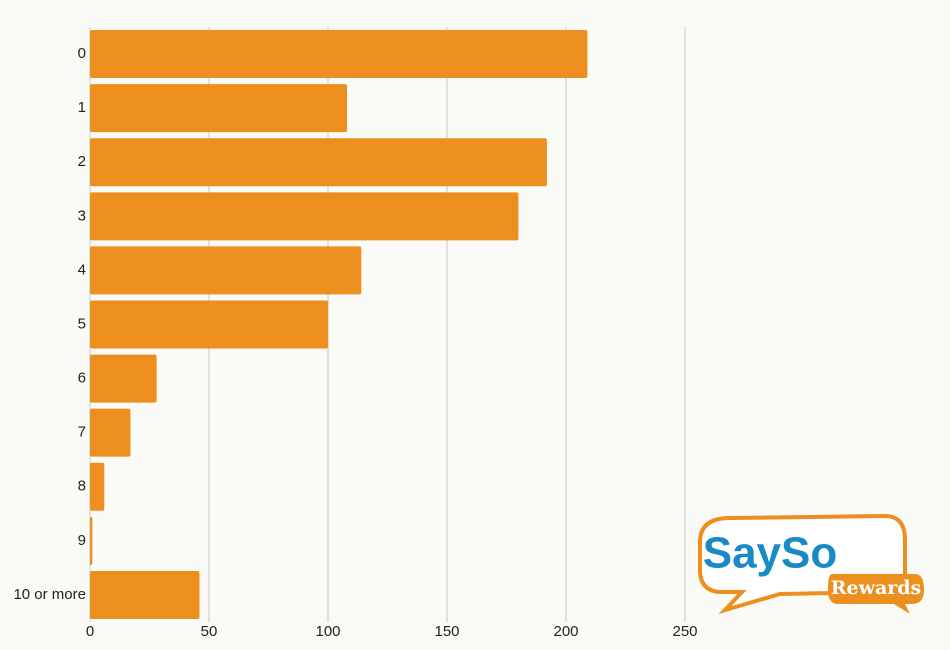  Describe the element at coordinates (209, 631) in the screenshot. I see `x-tick-label: 50` at that location.